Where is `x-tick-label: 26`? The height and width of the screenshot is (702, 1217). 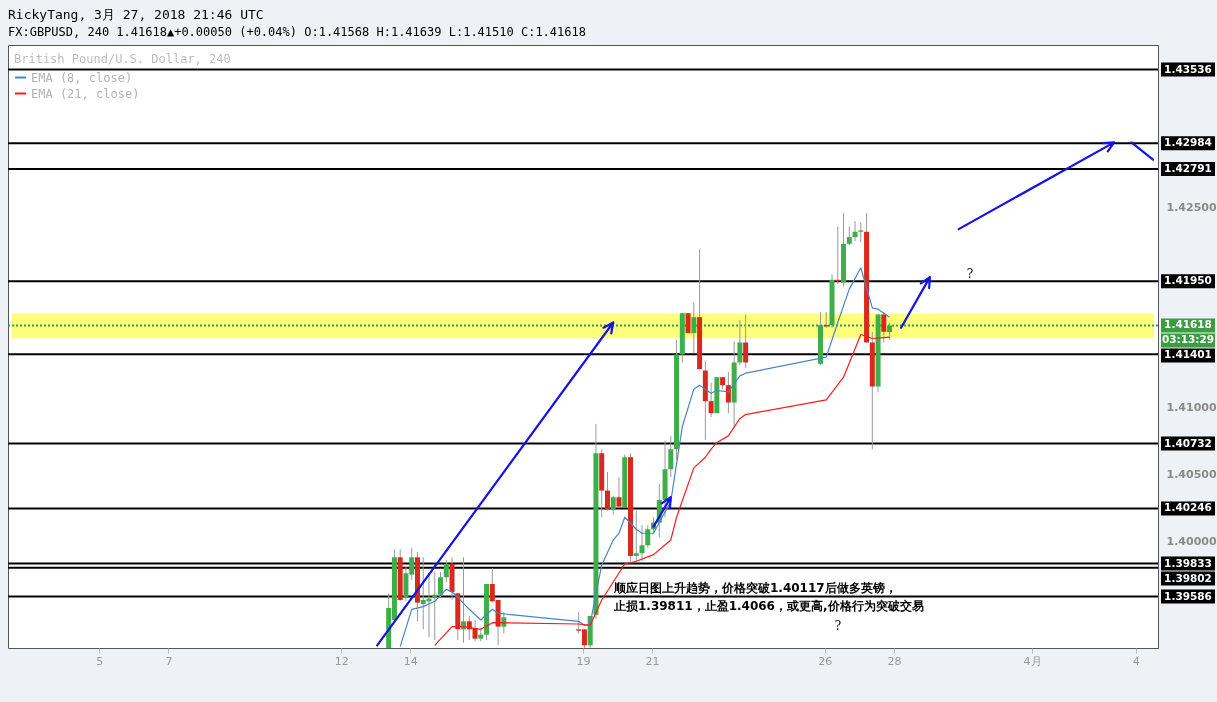 x-tick-label: 26 is located at coordinates (825, 661).